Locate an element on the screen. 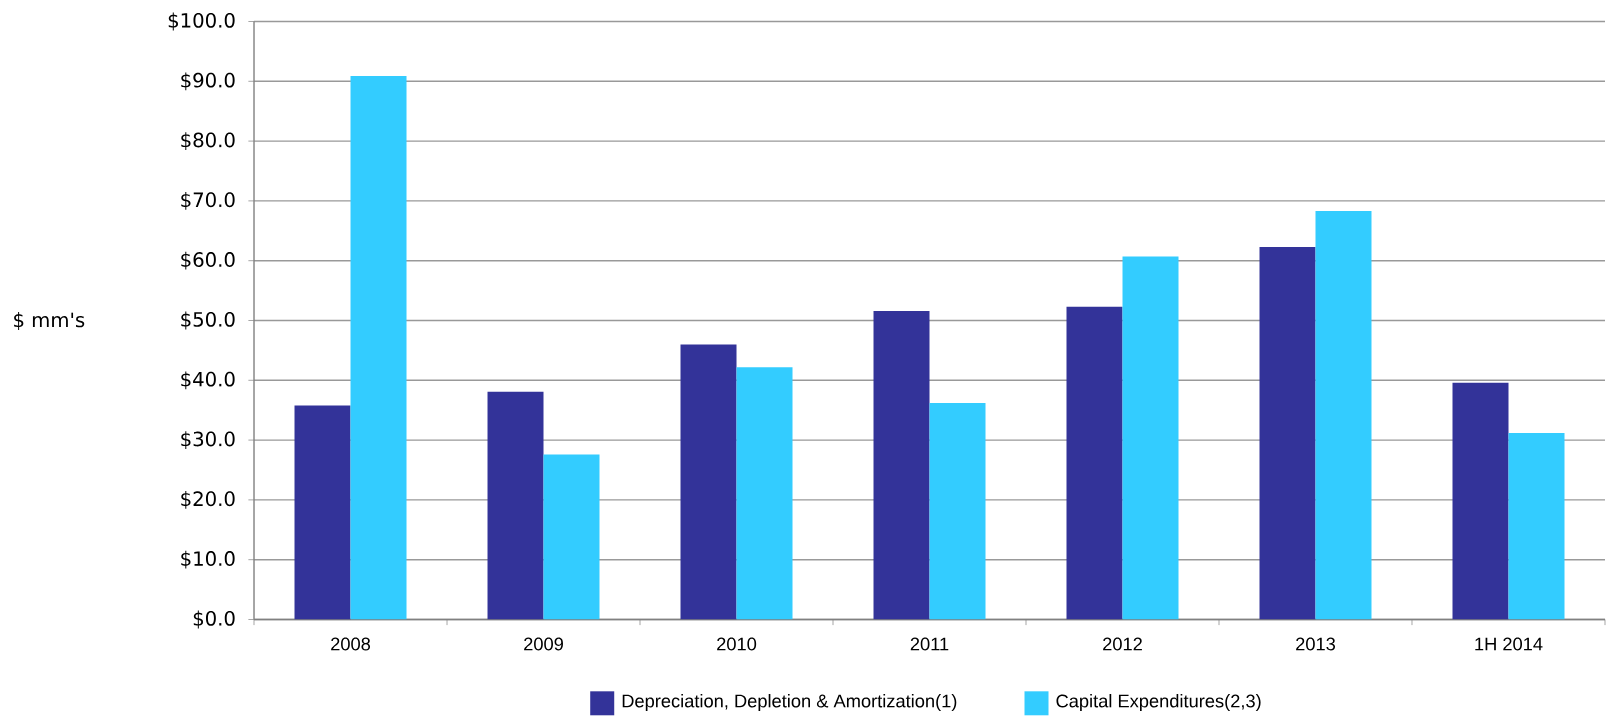 The height and width of the screenshot is (719, 1608). x-tick-label: 1H 2014 is located at coordinates (1509, 644).